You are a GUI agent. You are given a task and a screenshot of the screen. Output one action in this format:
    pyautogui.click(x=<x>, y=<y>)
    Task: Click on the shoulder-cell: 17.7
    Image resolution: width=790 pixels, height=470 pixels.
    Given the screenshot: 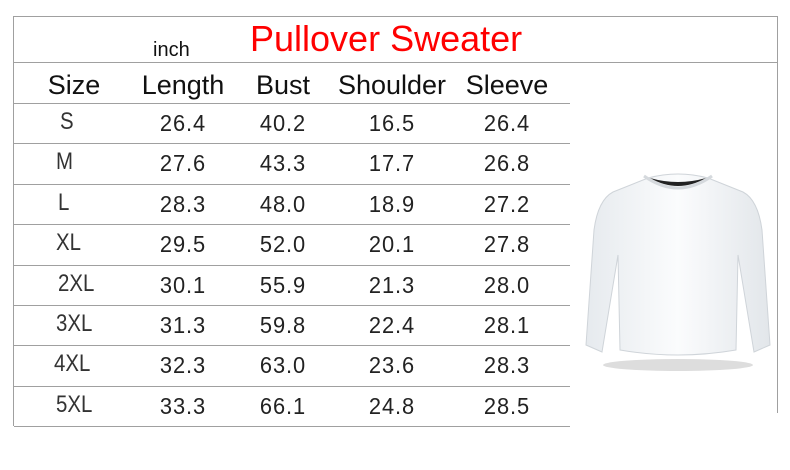 What is the action you would take?
    pyautogui.click(x=392, y=163)
    